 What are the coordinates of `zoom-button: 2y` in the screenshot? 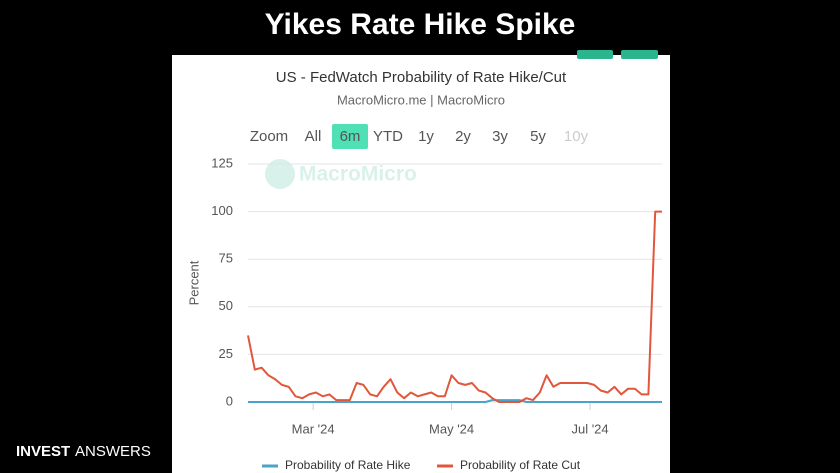 It's located at (463, 136).